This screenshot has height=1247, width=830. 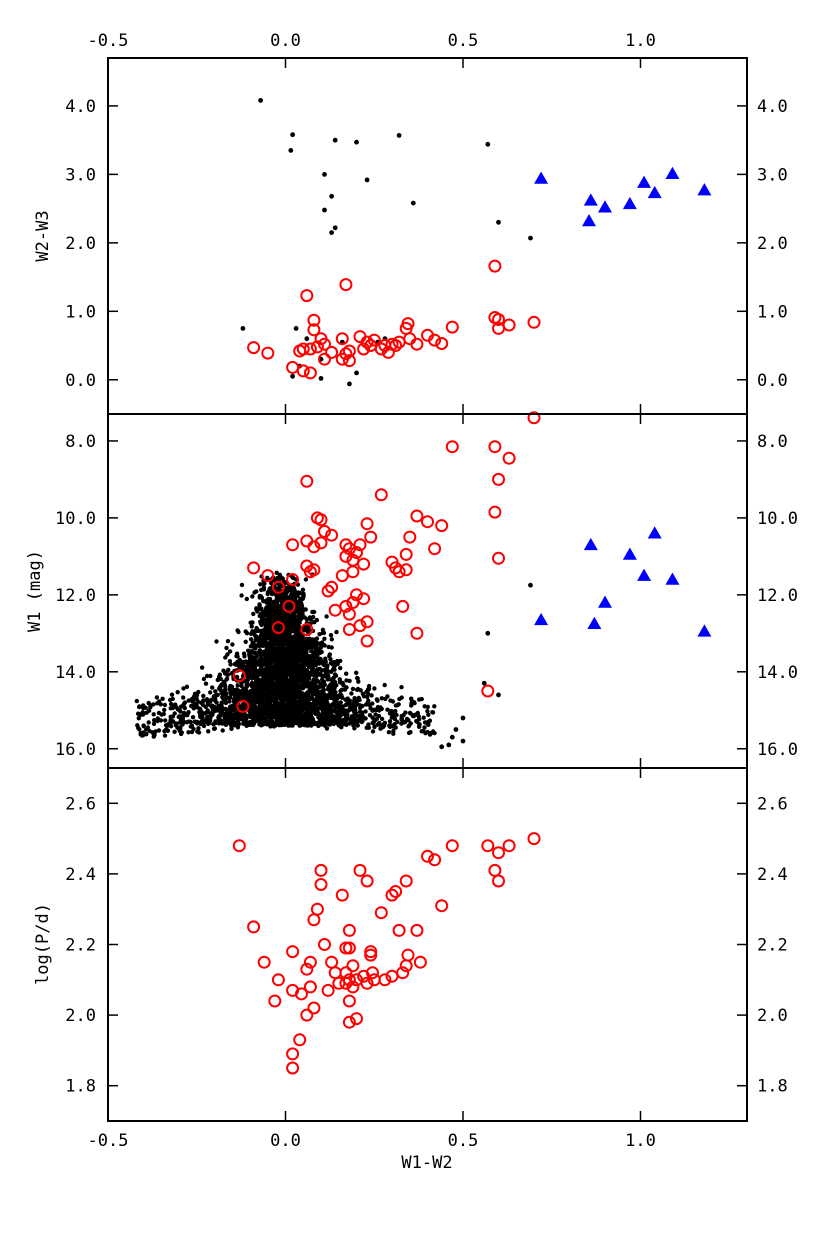 What do you see at coordinates (80, 804) in the screenshot?
I see `ytick-label-left: 2.6` at bounding box center [80, 804].